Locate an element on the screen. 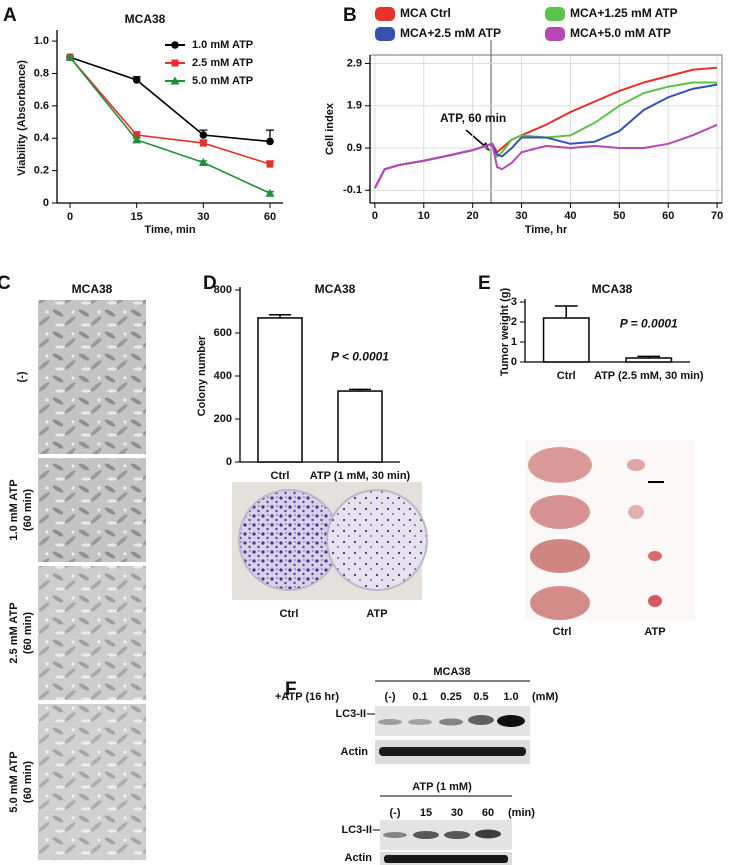 The height and width of the screenshot is (865, 733). lane-label: (-) is located at coordinates (395, 813).